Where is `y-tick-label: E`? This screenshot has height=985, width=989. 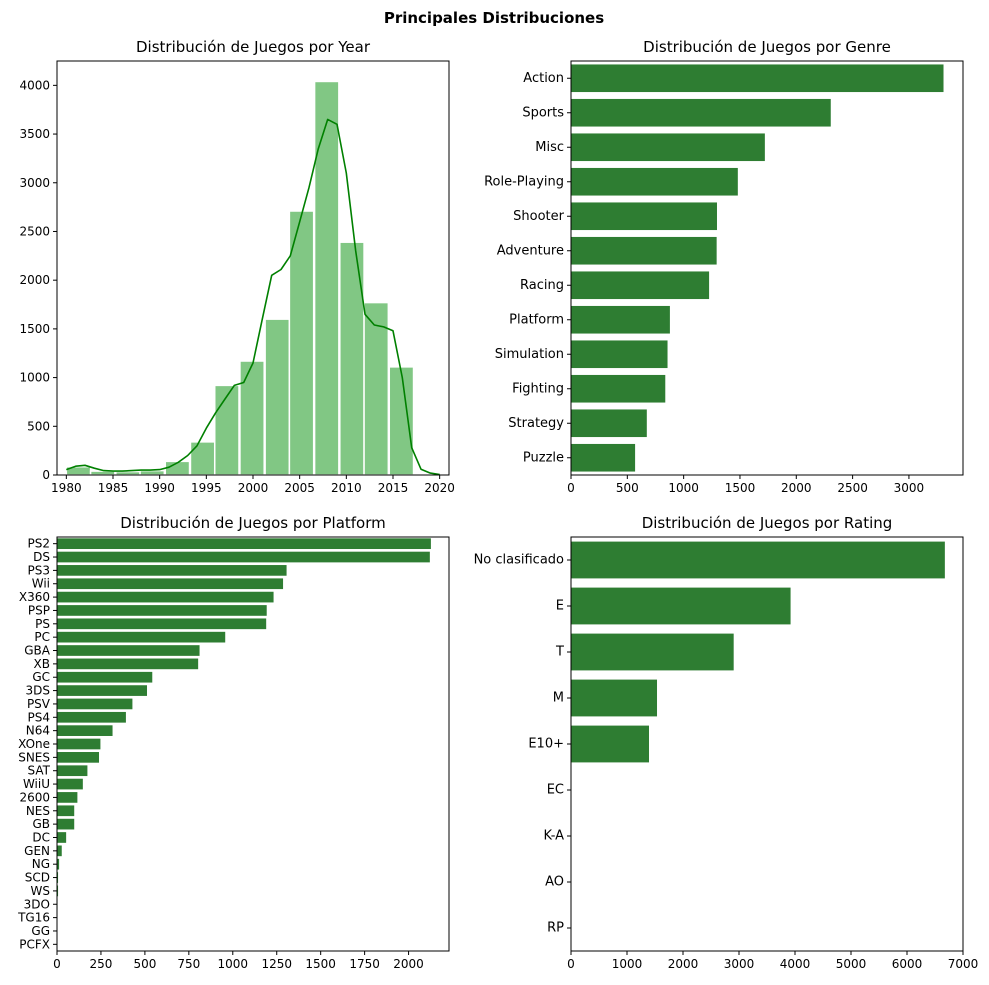
y-tick-label: E is located at coordinates (560, 606).